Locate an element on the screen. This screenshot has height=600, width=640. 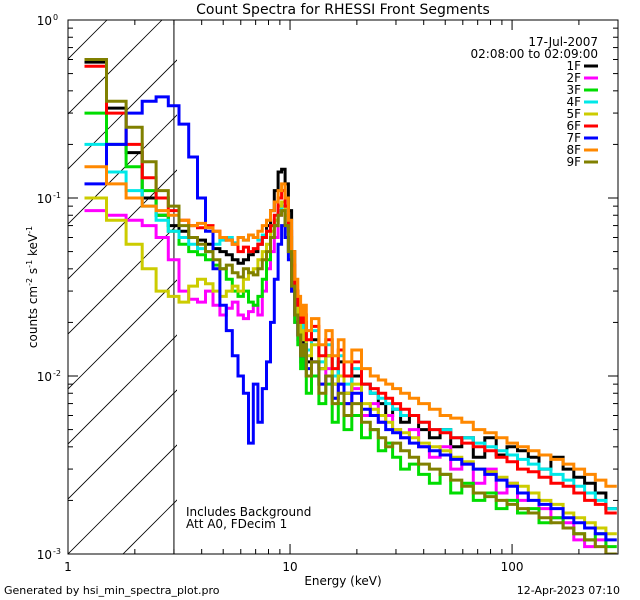
x-axis-label: Energy (keV) is located at coordinates (342, 581).